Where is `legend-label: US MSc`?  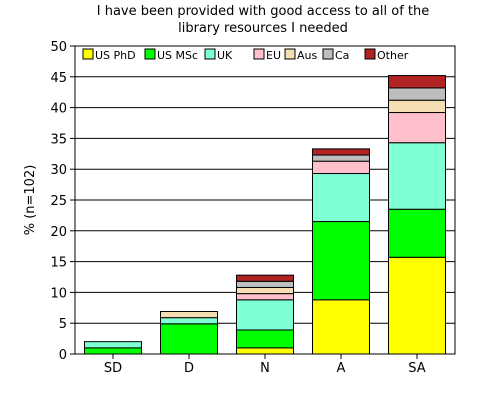 legend-label: US MSc is located at coordinates (177, 55).